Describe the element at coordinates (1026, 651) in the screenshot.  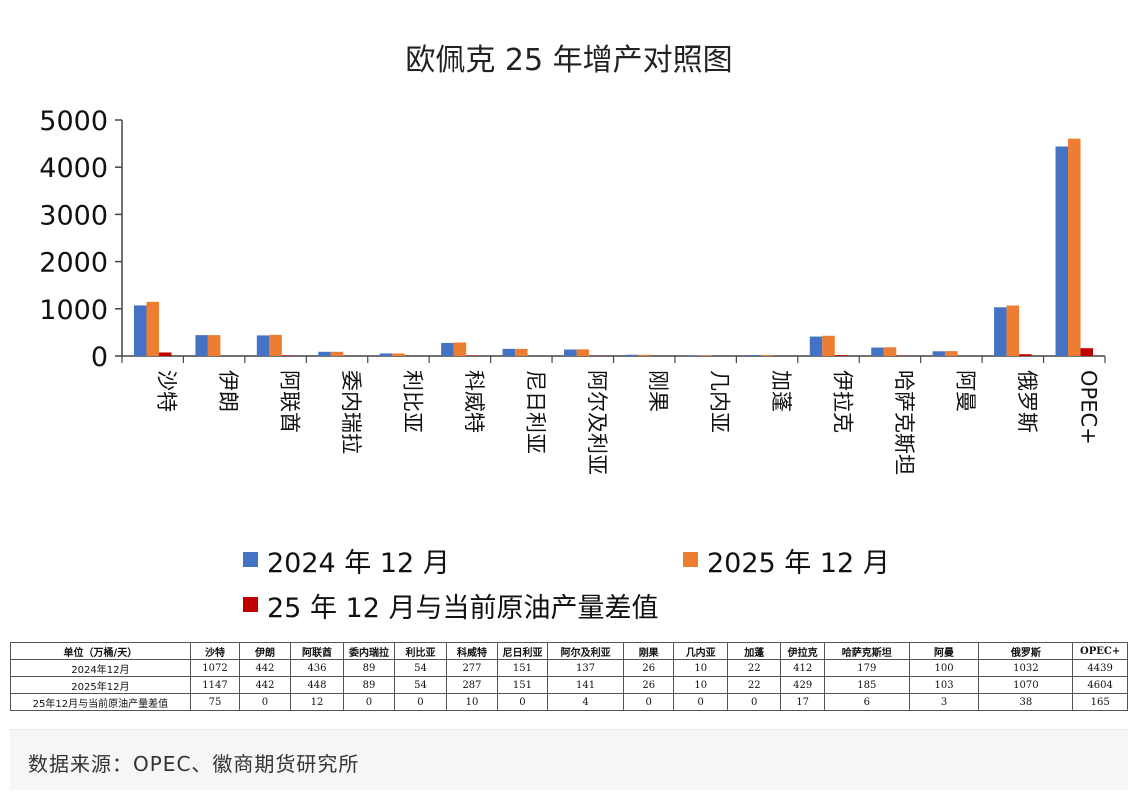
I see `table-column-header: 俄罗斯` at that location.